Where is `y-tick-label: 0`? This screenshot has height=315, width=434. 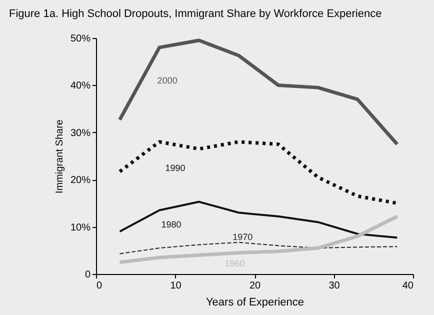
y-tick-label: 0 is located at coordinates (87, 275).